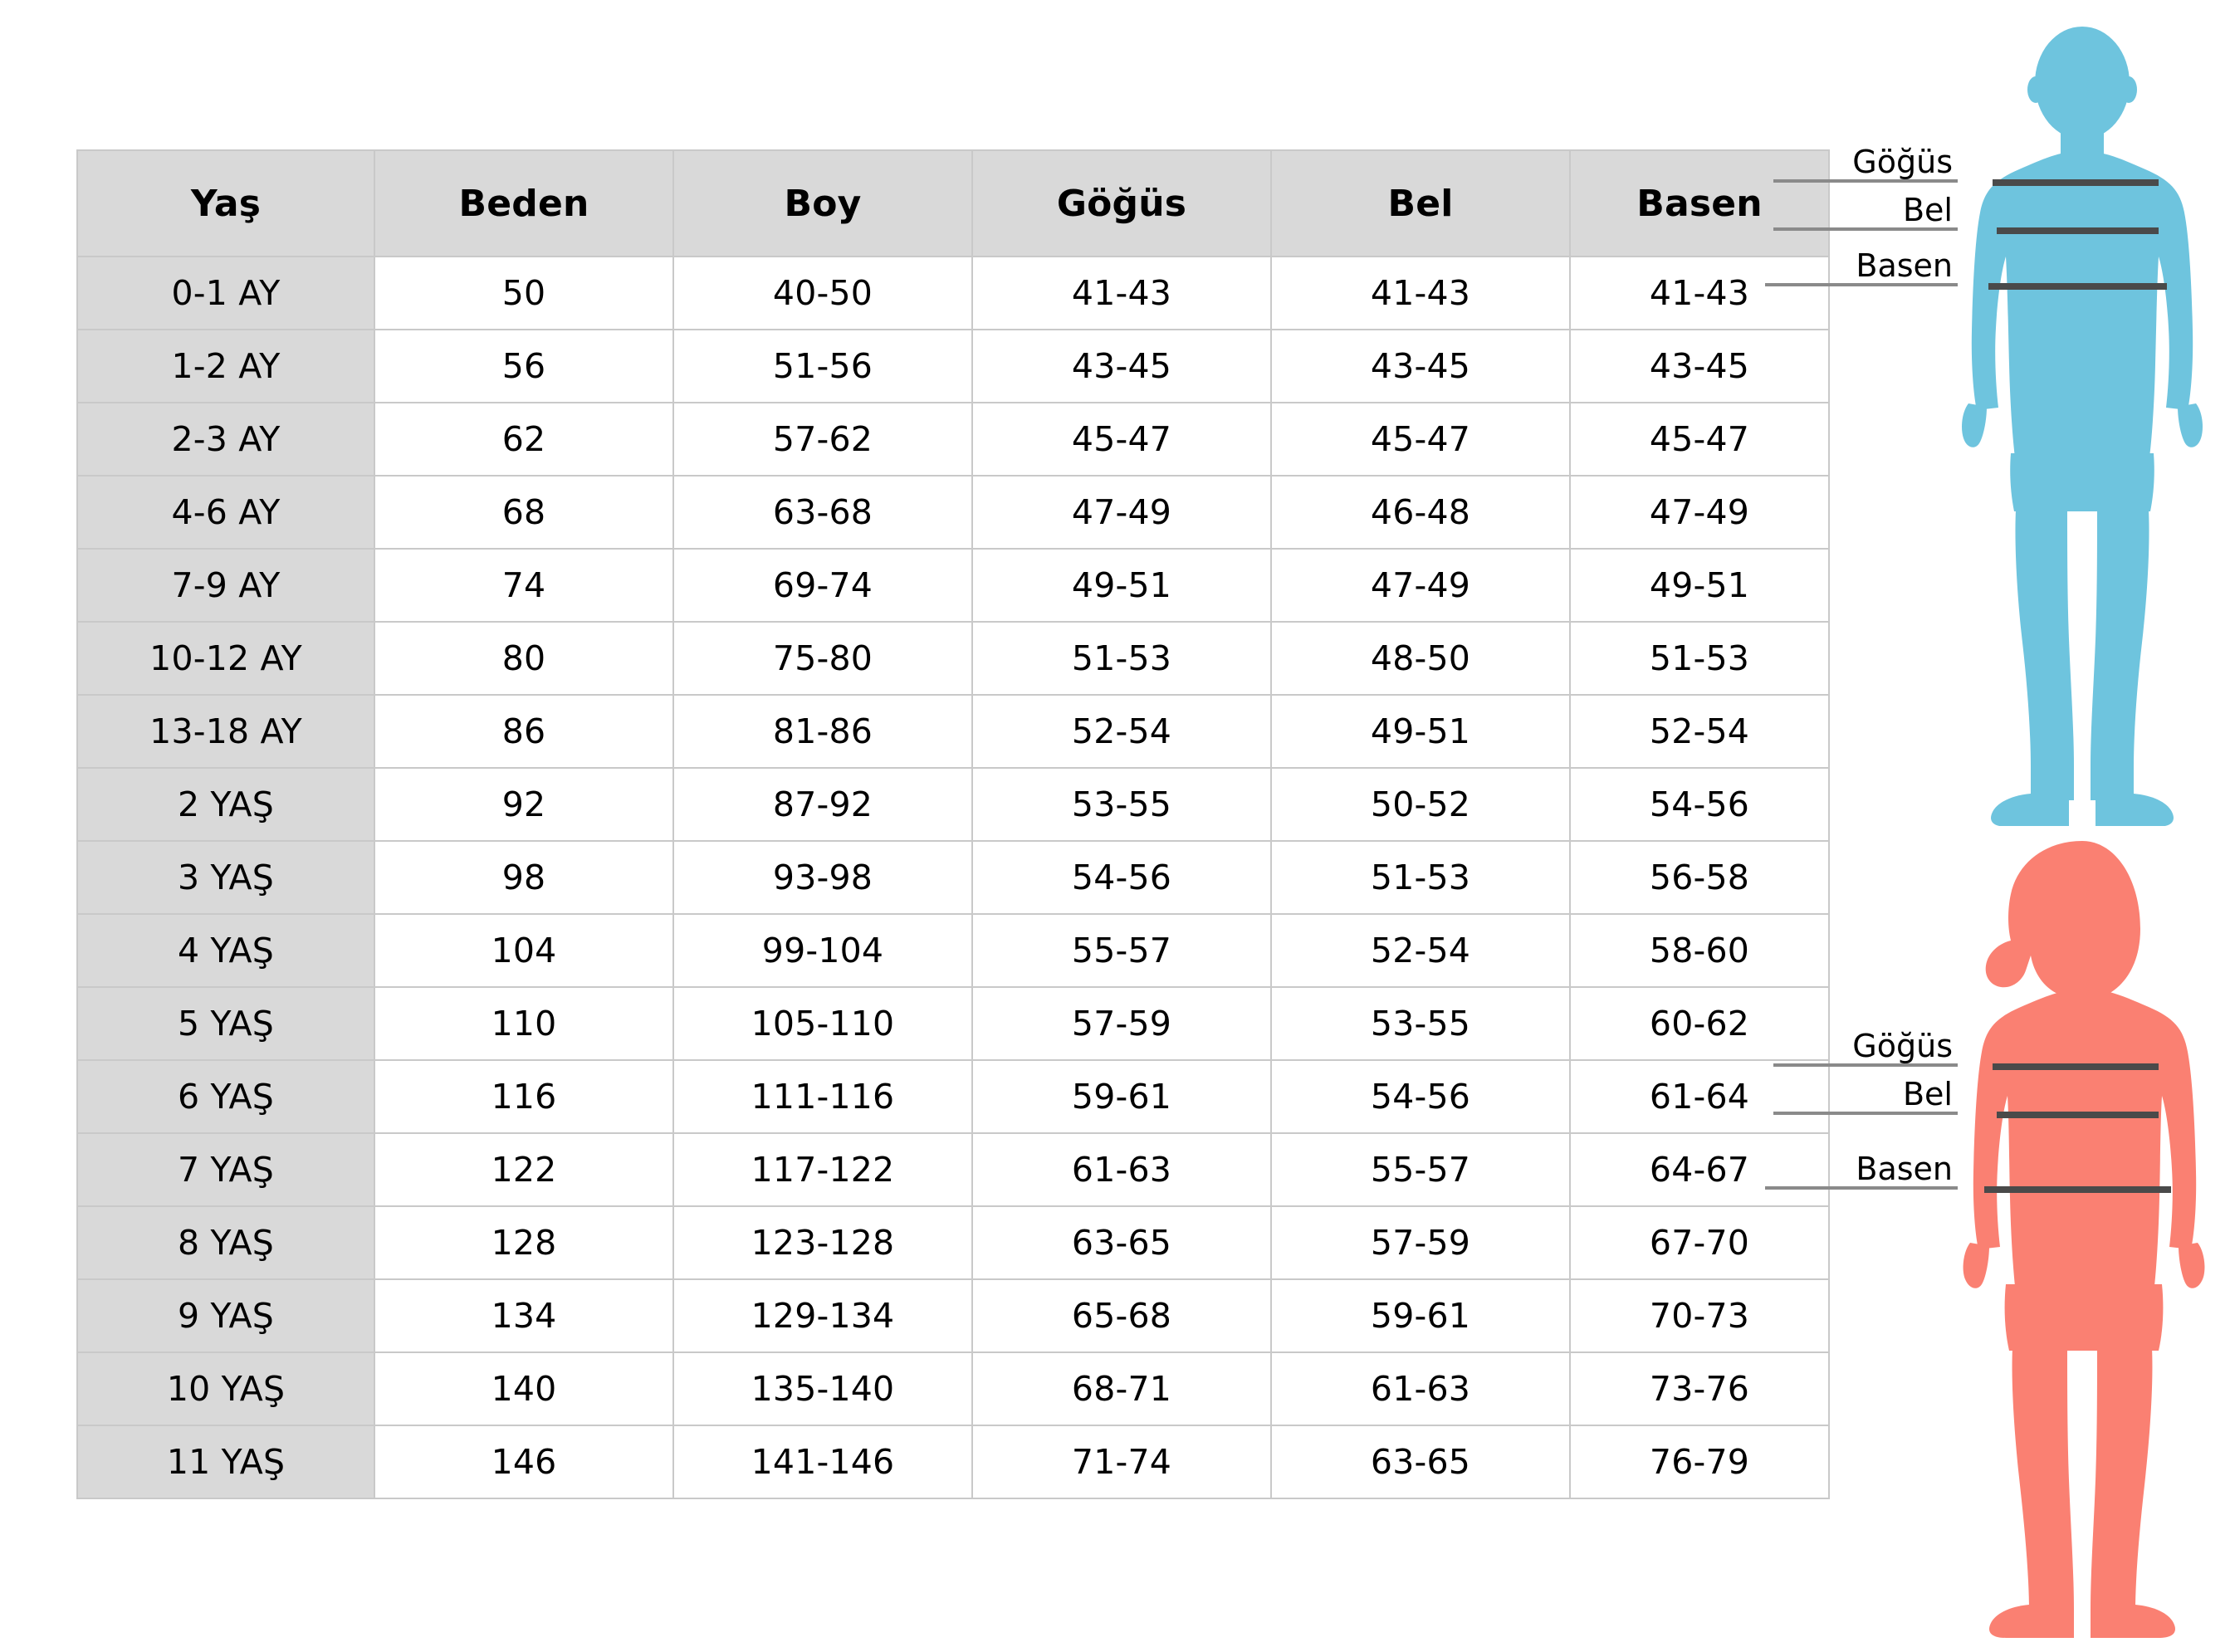 The width and height of the screenshot is (2230, 1652). Describe the element at coordinates (2077, 1189) in the screenshot. I see `girl-hip-band` at that location.